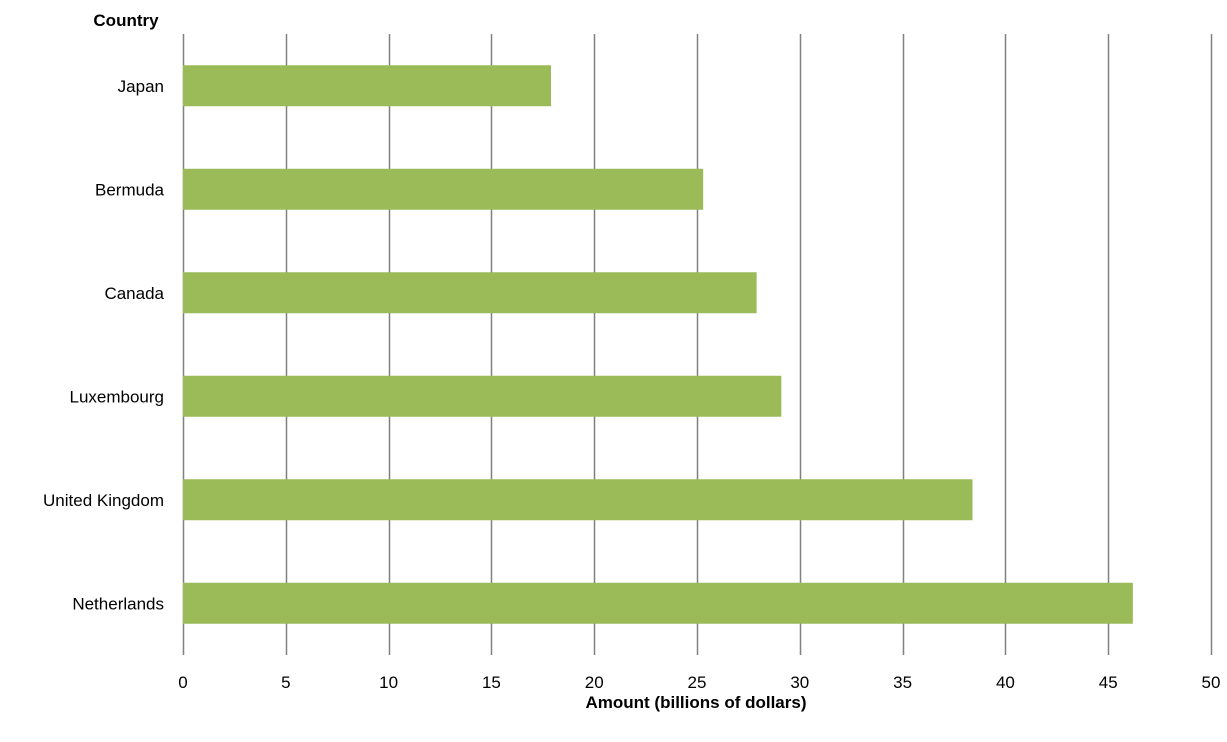 The width and height of the screenshot is (1227, 742). What do you see at coordinates (130, 189) in the screenshot?
I see `category-label-bermuda: Bermuda` at bounding box center [130, 189].